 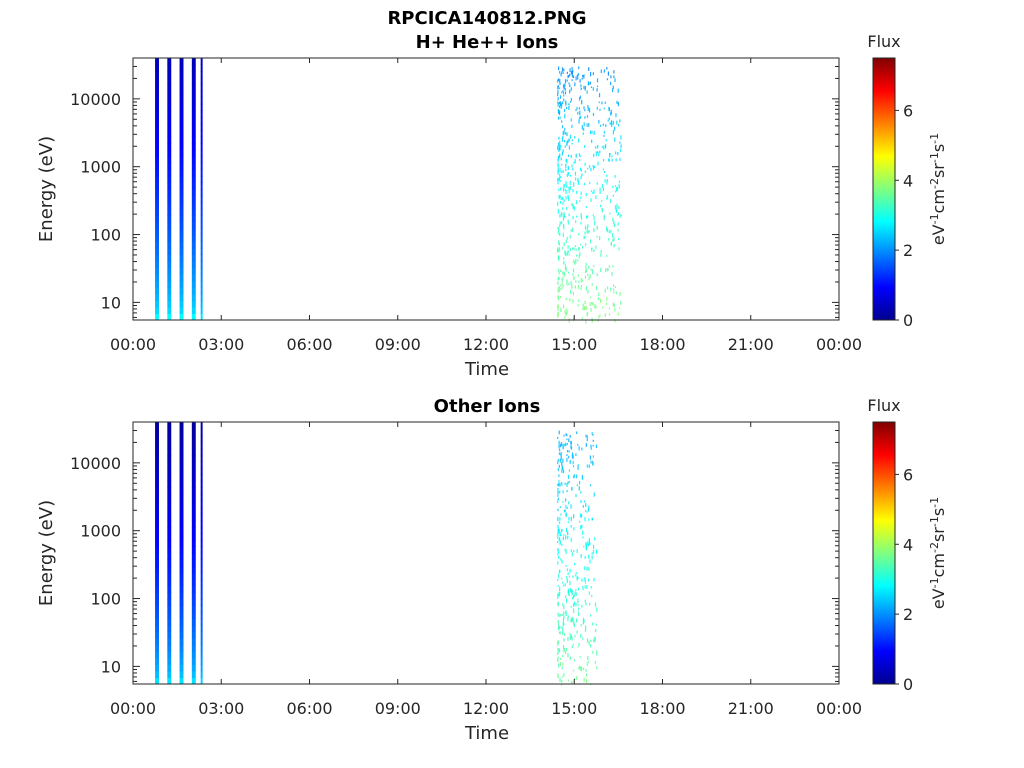 What do you see at coordinates (662, 344) in the screenshot?
I see `x-tick-label: 18:00` at bounding box center [662, 344].